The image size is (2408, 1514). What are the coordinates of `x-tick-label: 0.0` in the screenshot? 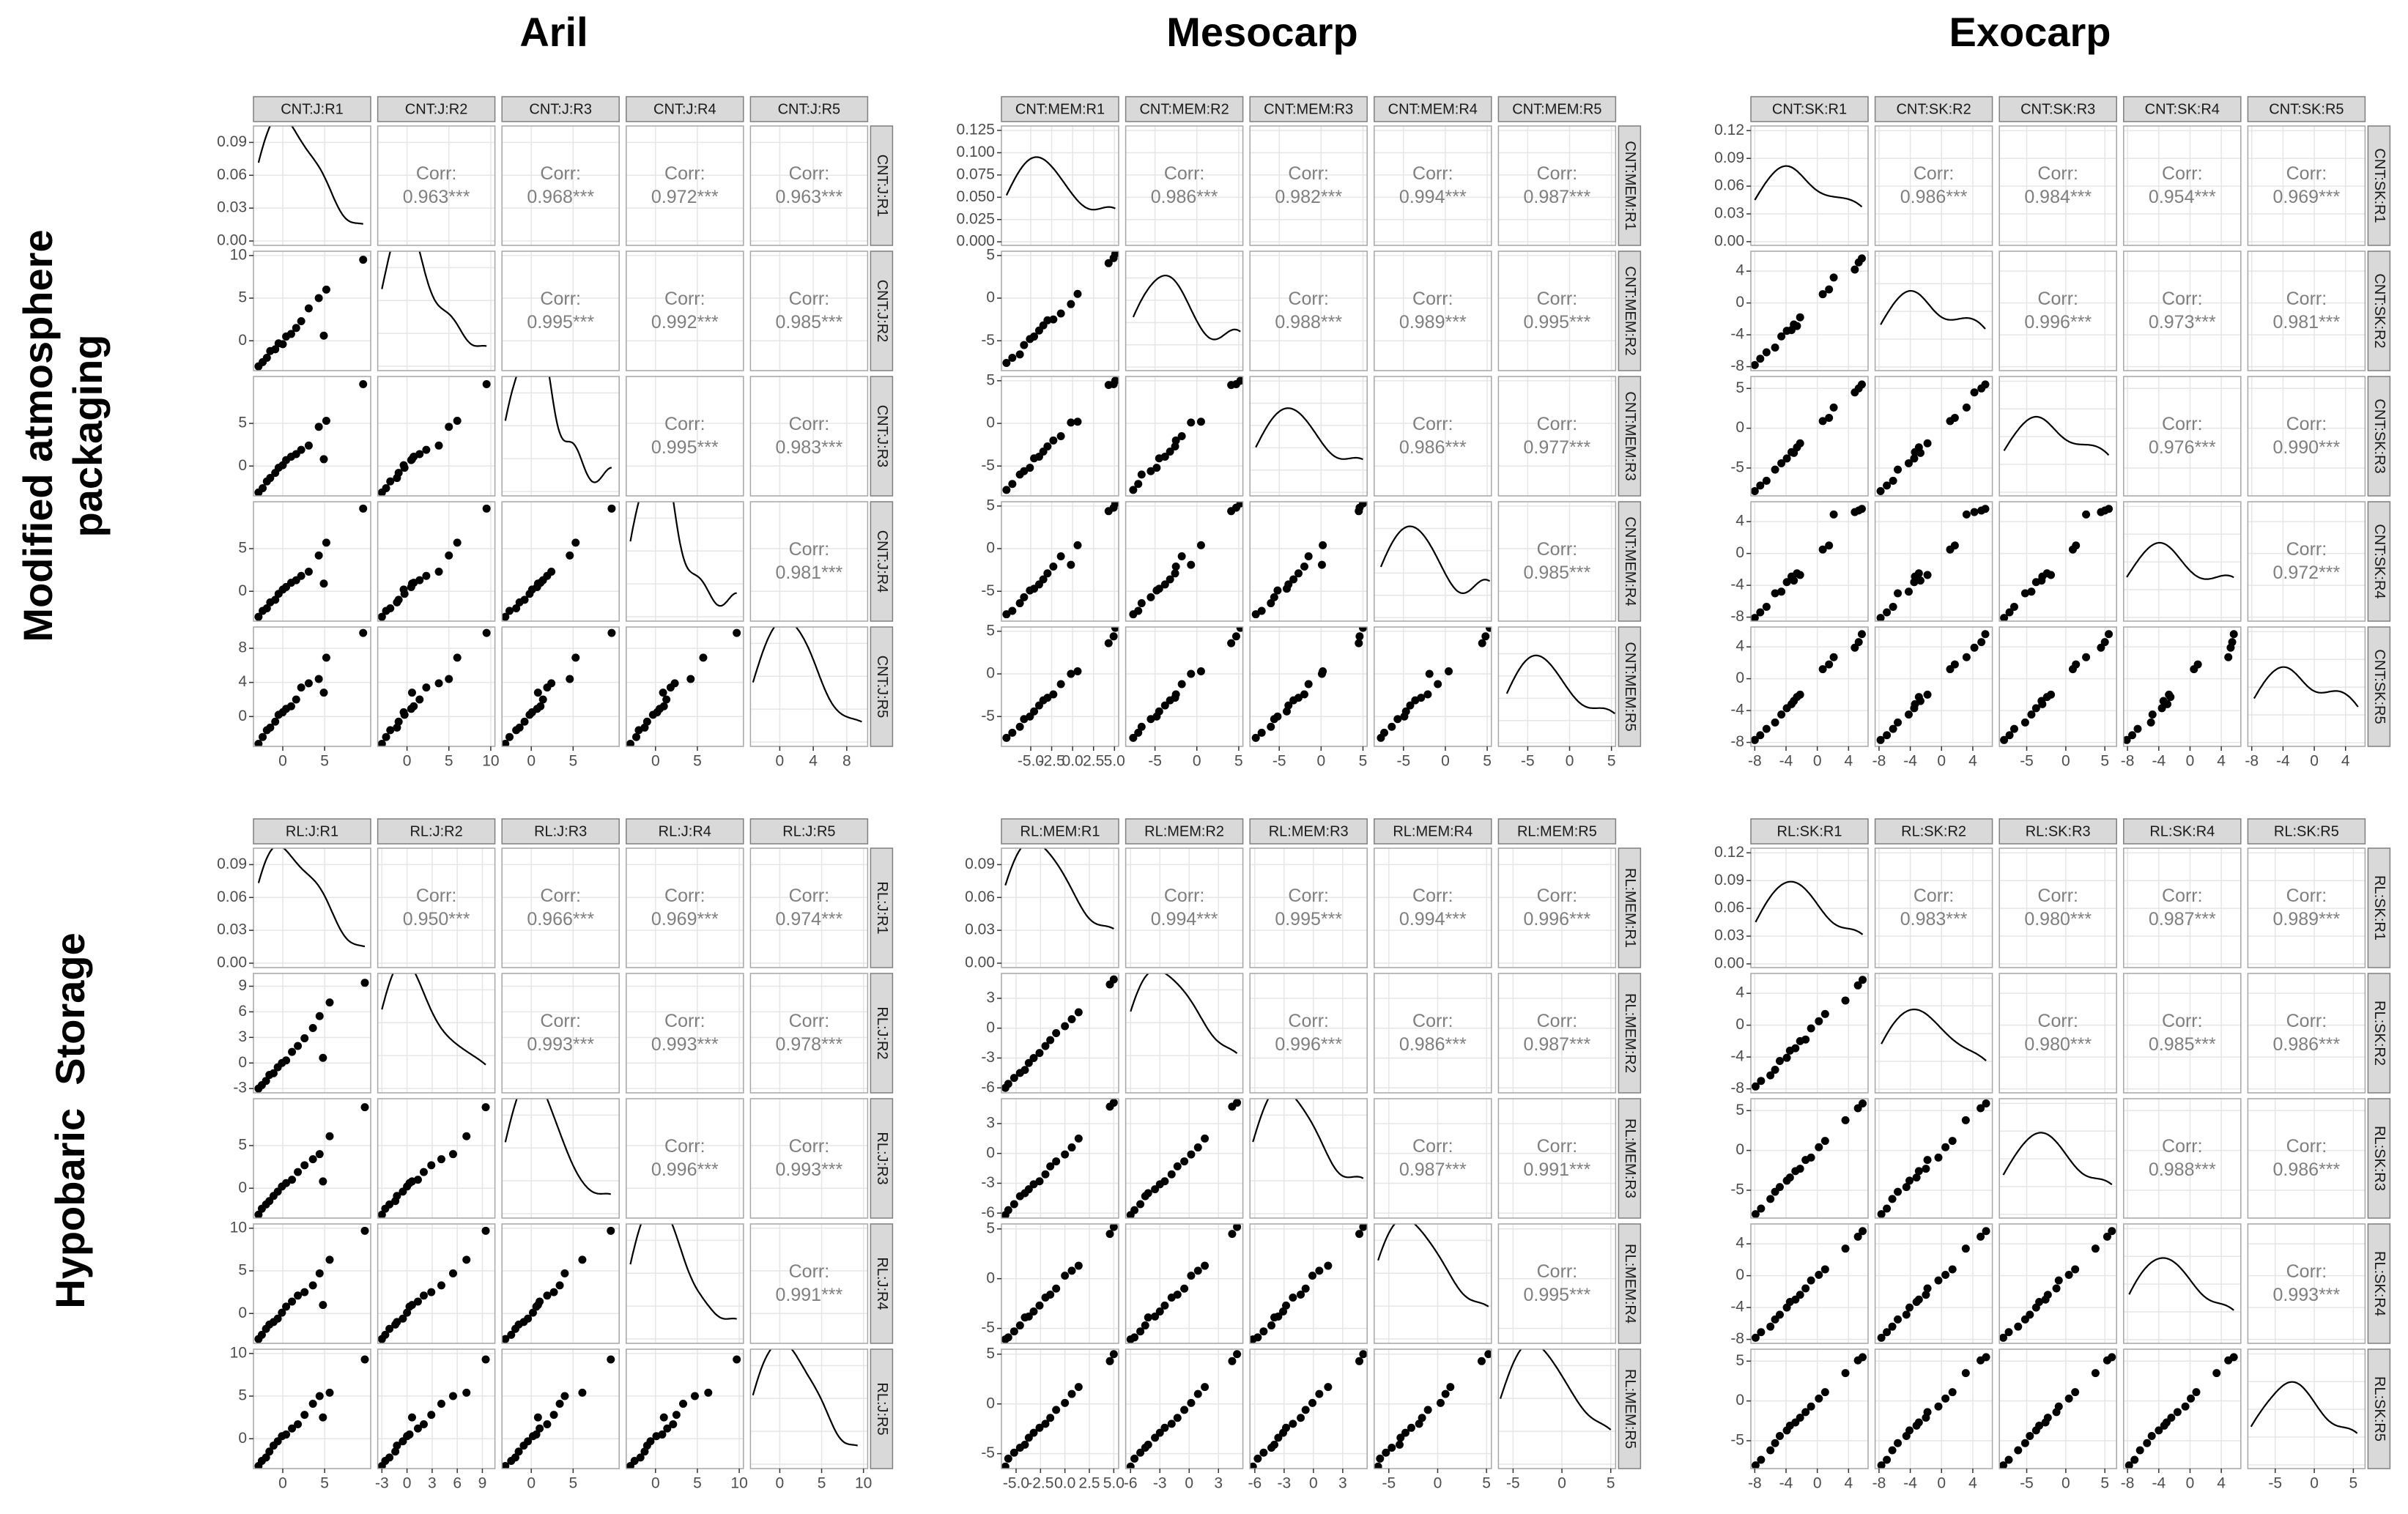 It's located at (1072, 761).